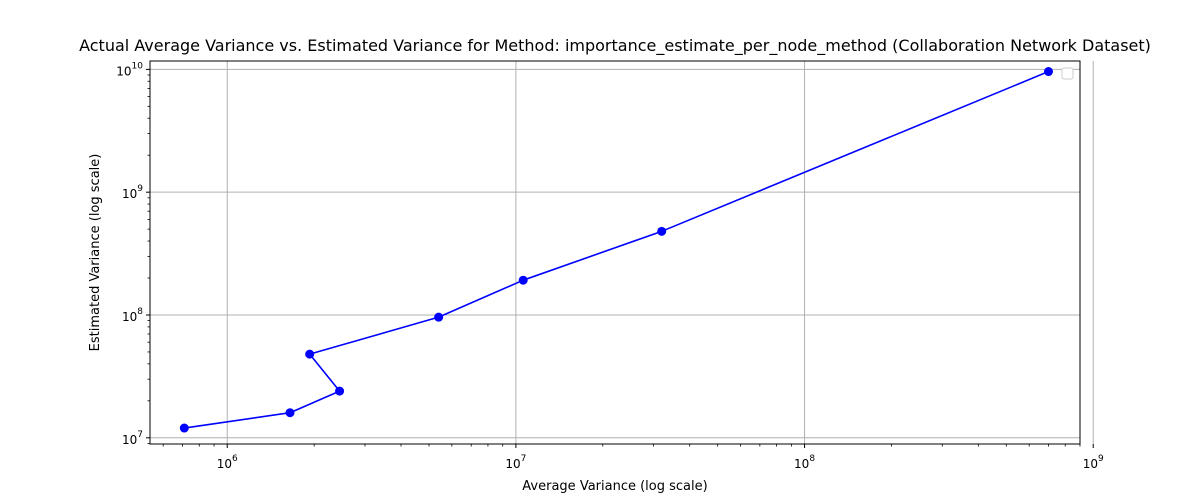  Describe the element at coordinates (129, 69) in the screenshot. I see `y-tick-label: 10¹⁰` at that location.